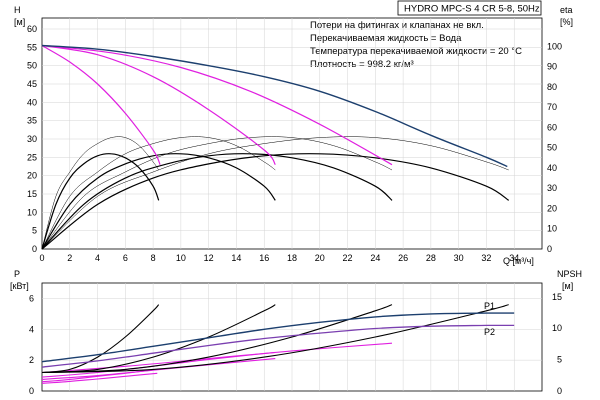  I want to click on note-losses: Потери на фитингах и клапанах не вкл., so click(397, 25).